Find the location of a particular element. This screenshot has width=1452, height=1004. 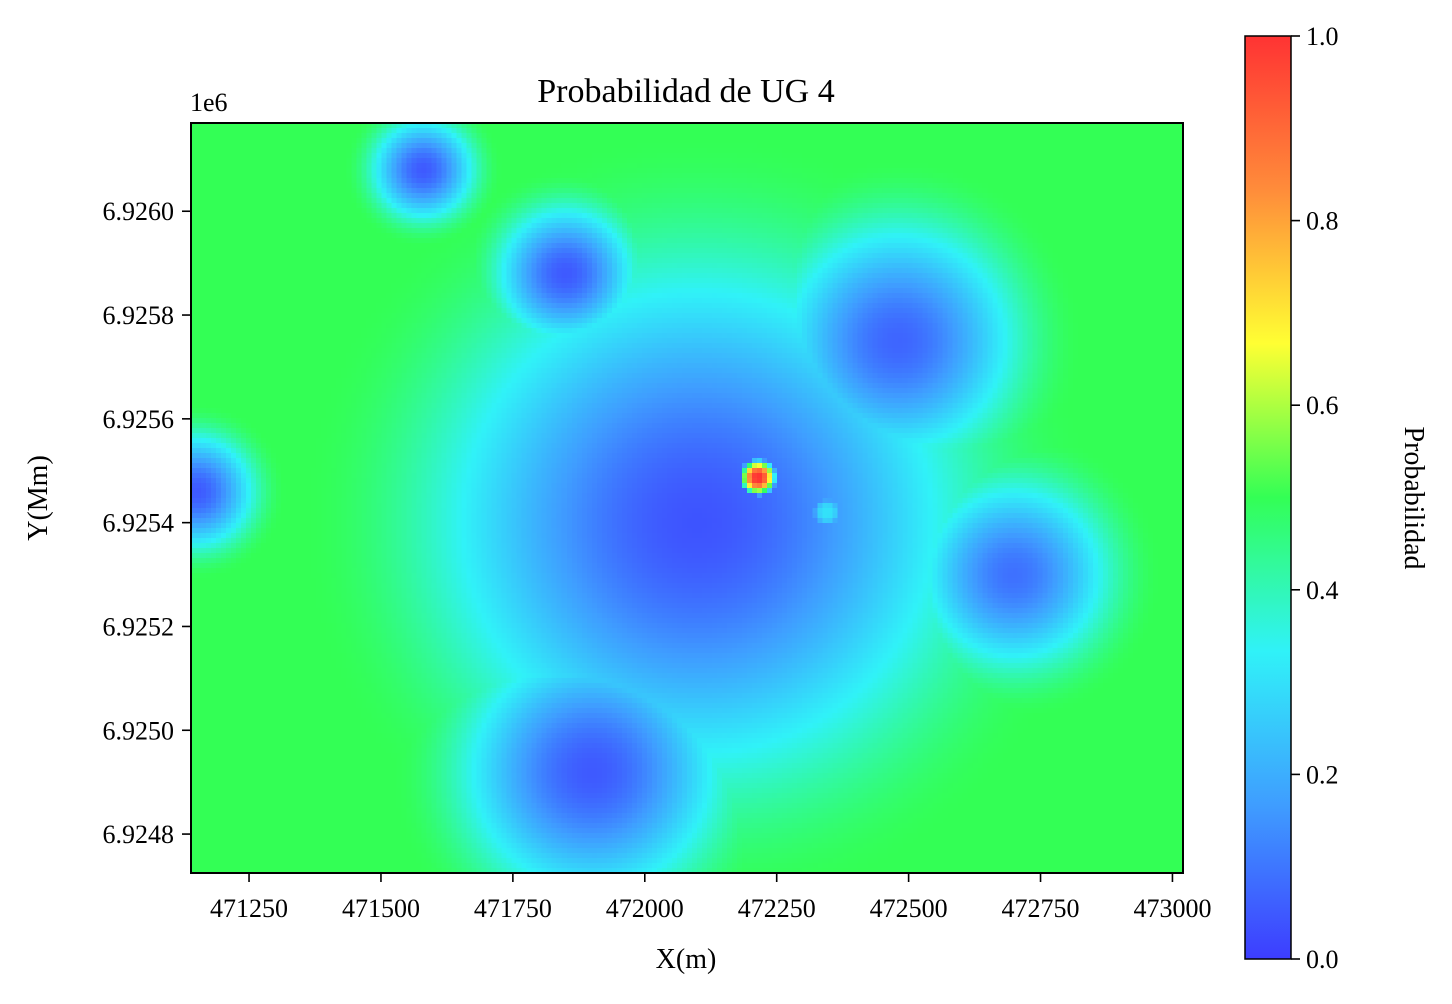

y-offset-text: 1e6 is located at coordinates (209, 102).